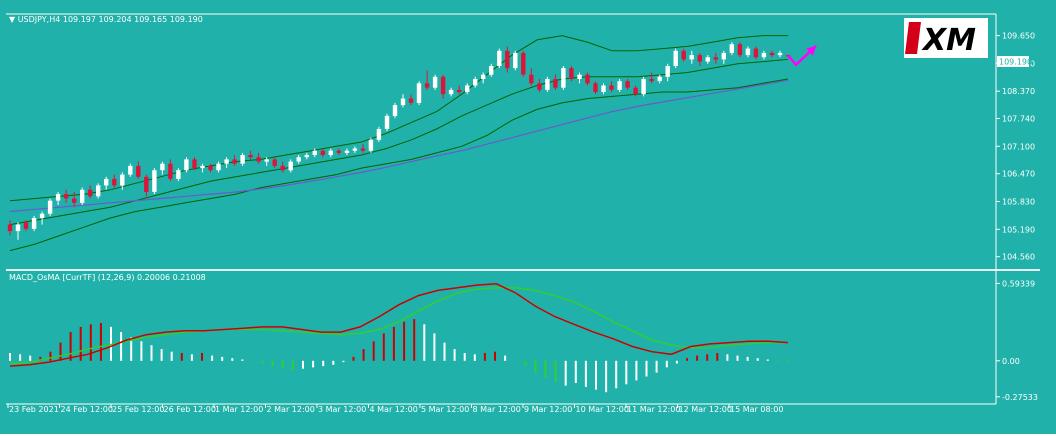 The height and width of the screenshot is (438, 1056). I want to click on time-tick-label: 12 Mar 12:00, so click(705, 409).